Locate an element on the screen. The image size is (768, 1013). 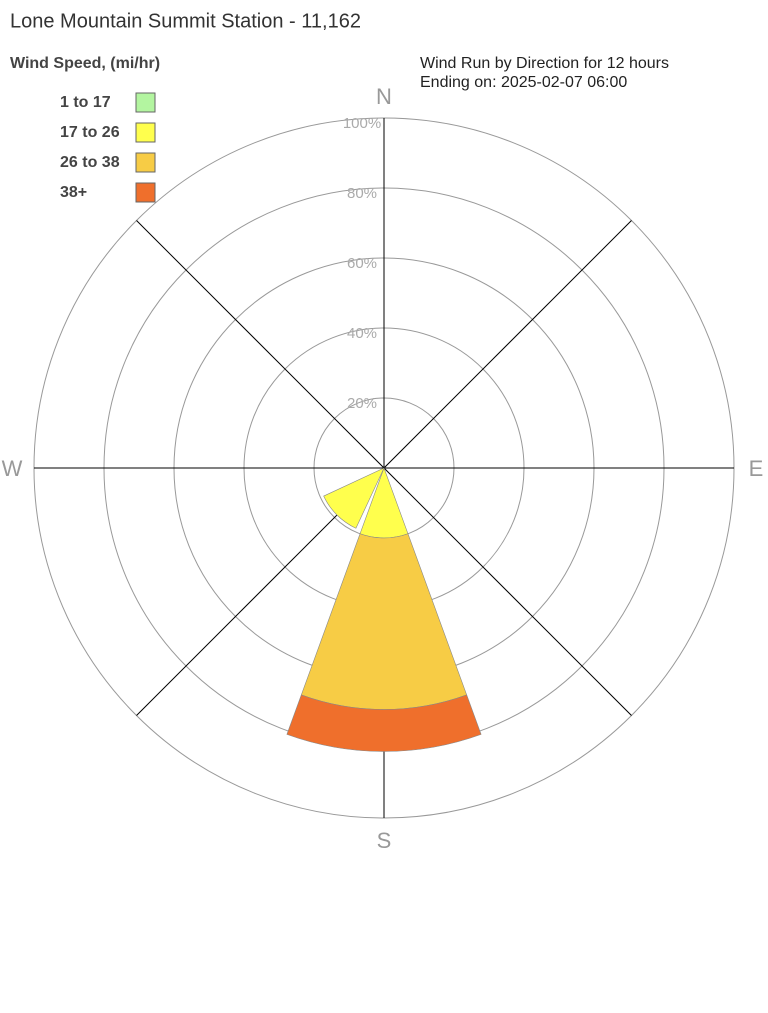
direction-label: W is located at coordinates (12, 468).